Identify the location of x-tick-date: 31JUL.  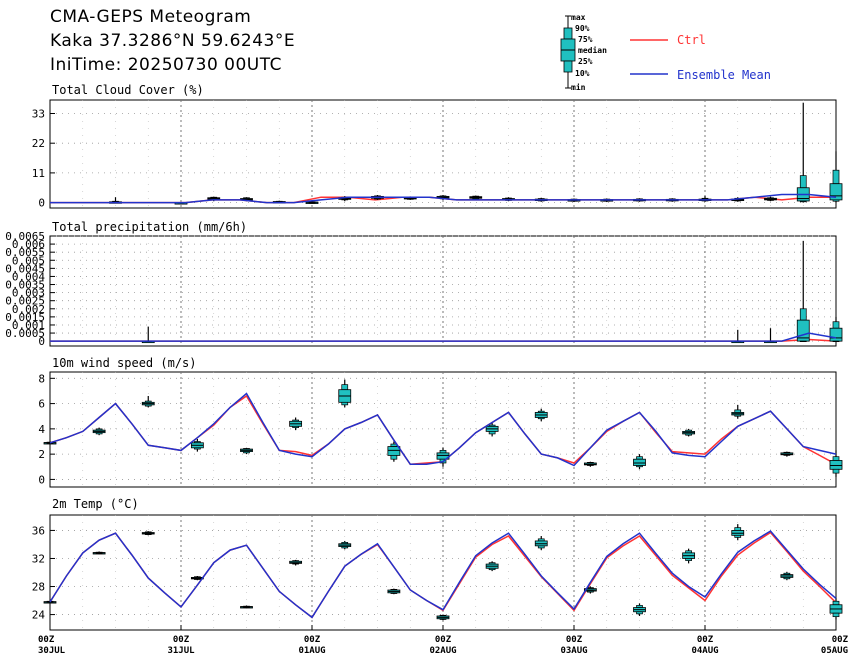
(181, 651).